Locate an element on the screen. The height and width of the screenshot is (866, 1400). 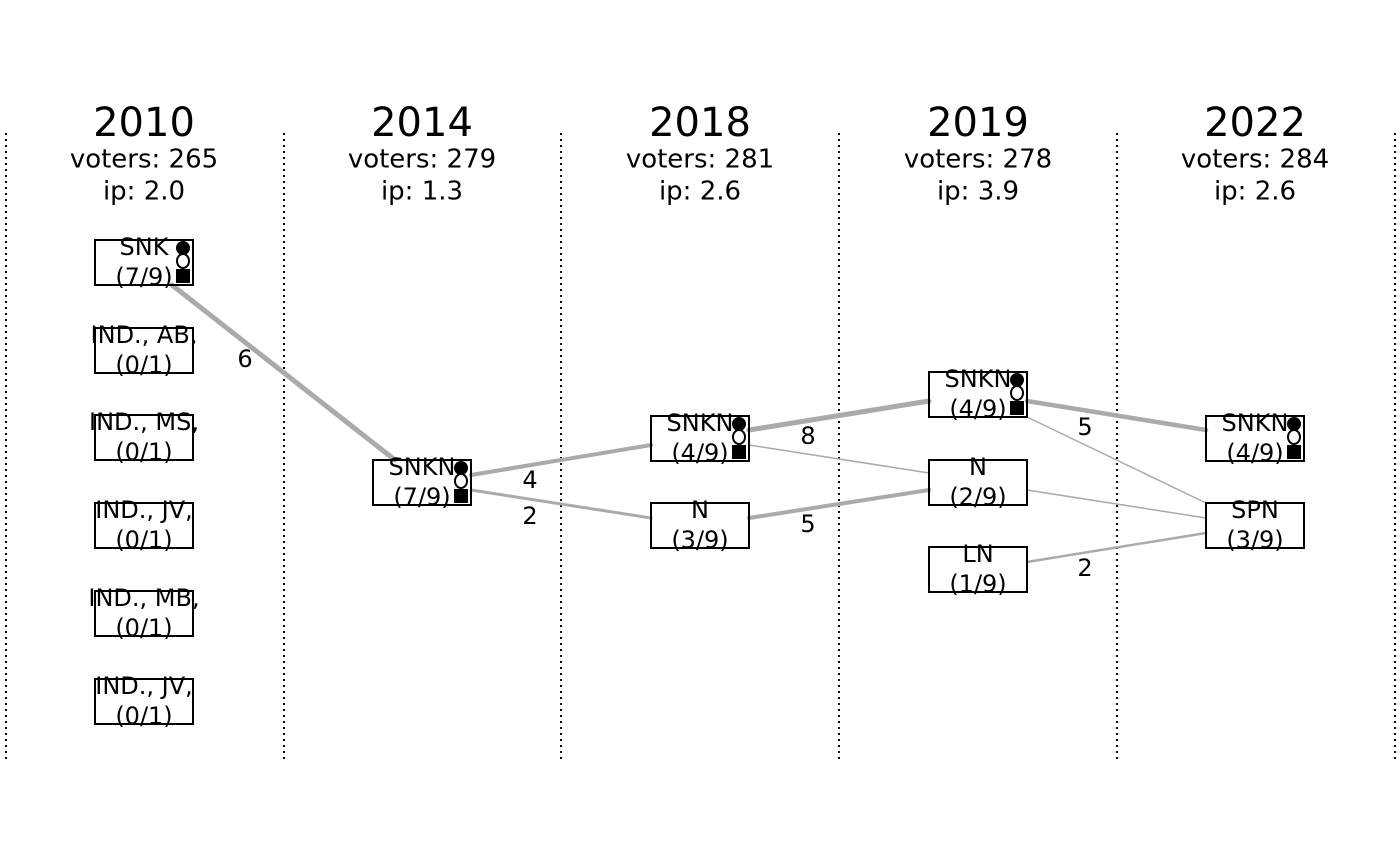
party-name: IND., MS, is located at coordinates (144, 422).